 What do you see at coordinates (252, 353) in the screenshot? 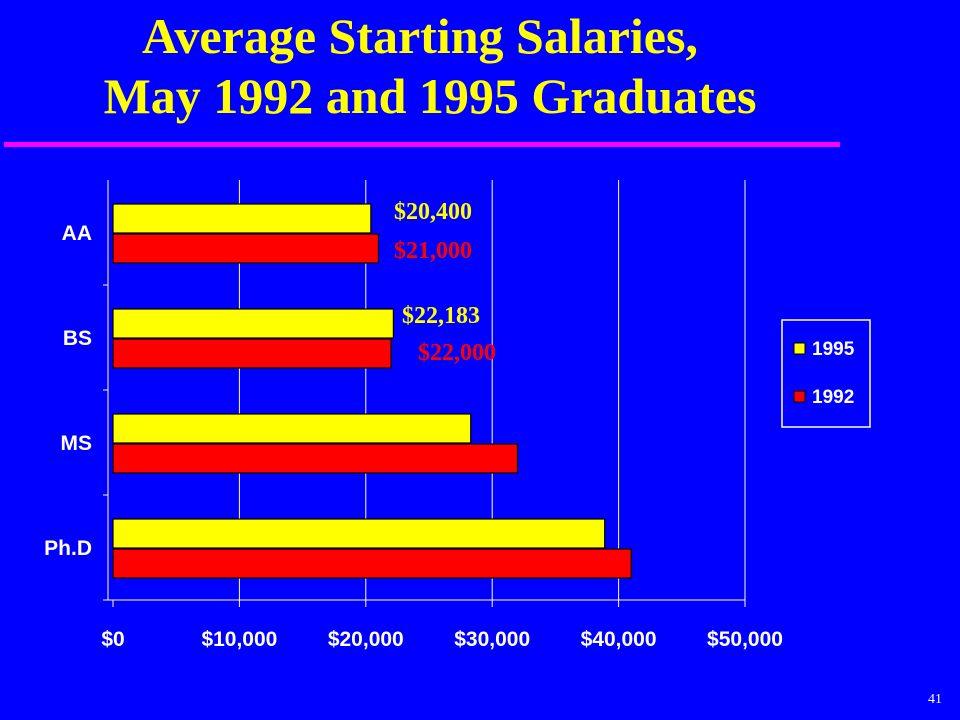
I see `bar-1992-bs` at bounding box center [252, 353].